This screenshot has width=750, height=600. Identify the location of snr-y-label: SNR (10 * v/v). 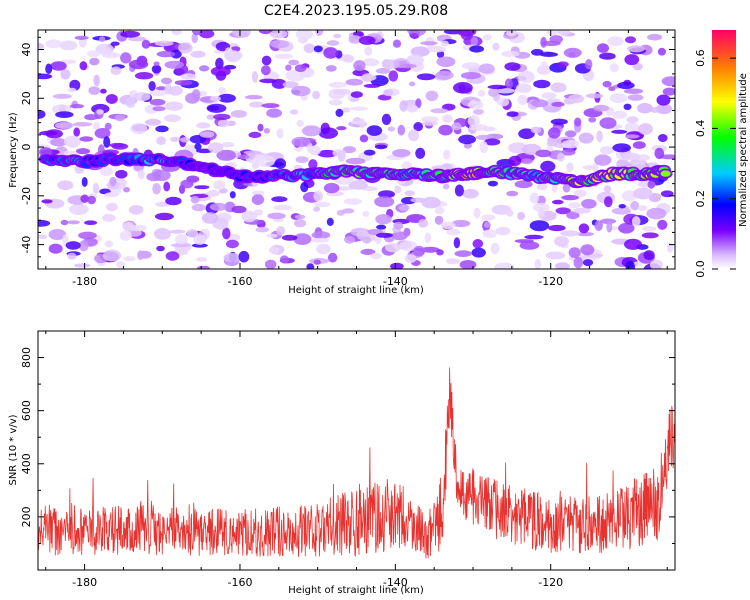
(13, 449).